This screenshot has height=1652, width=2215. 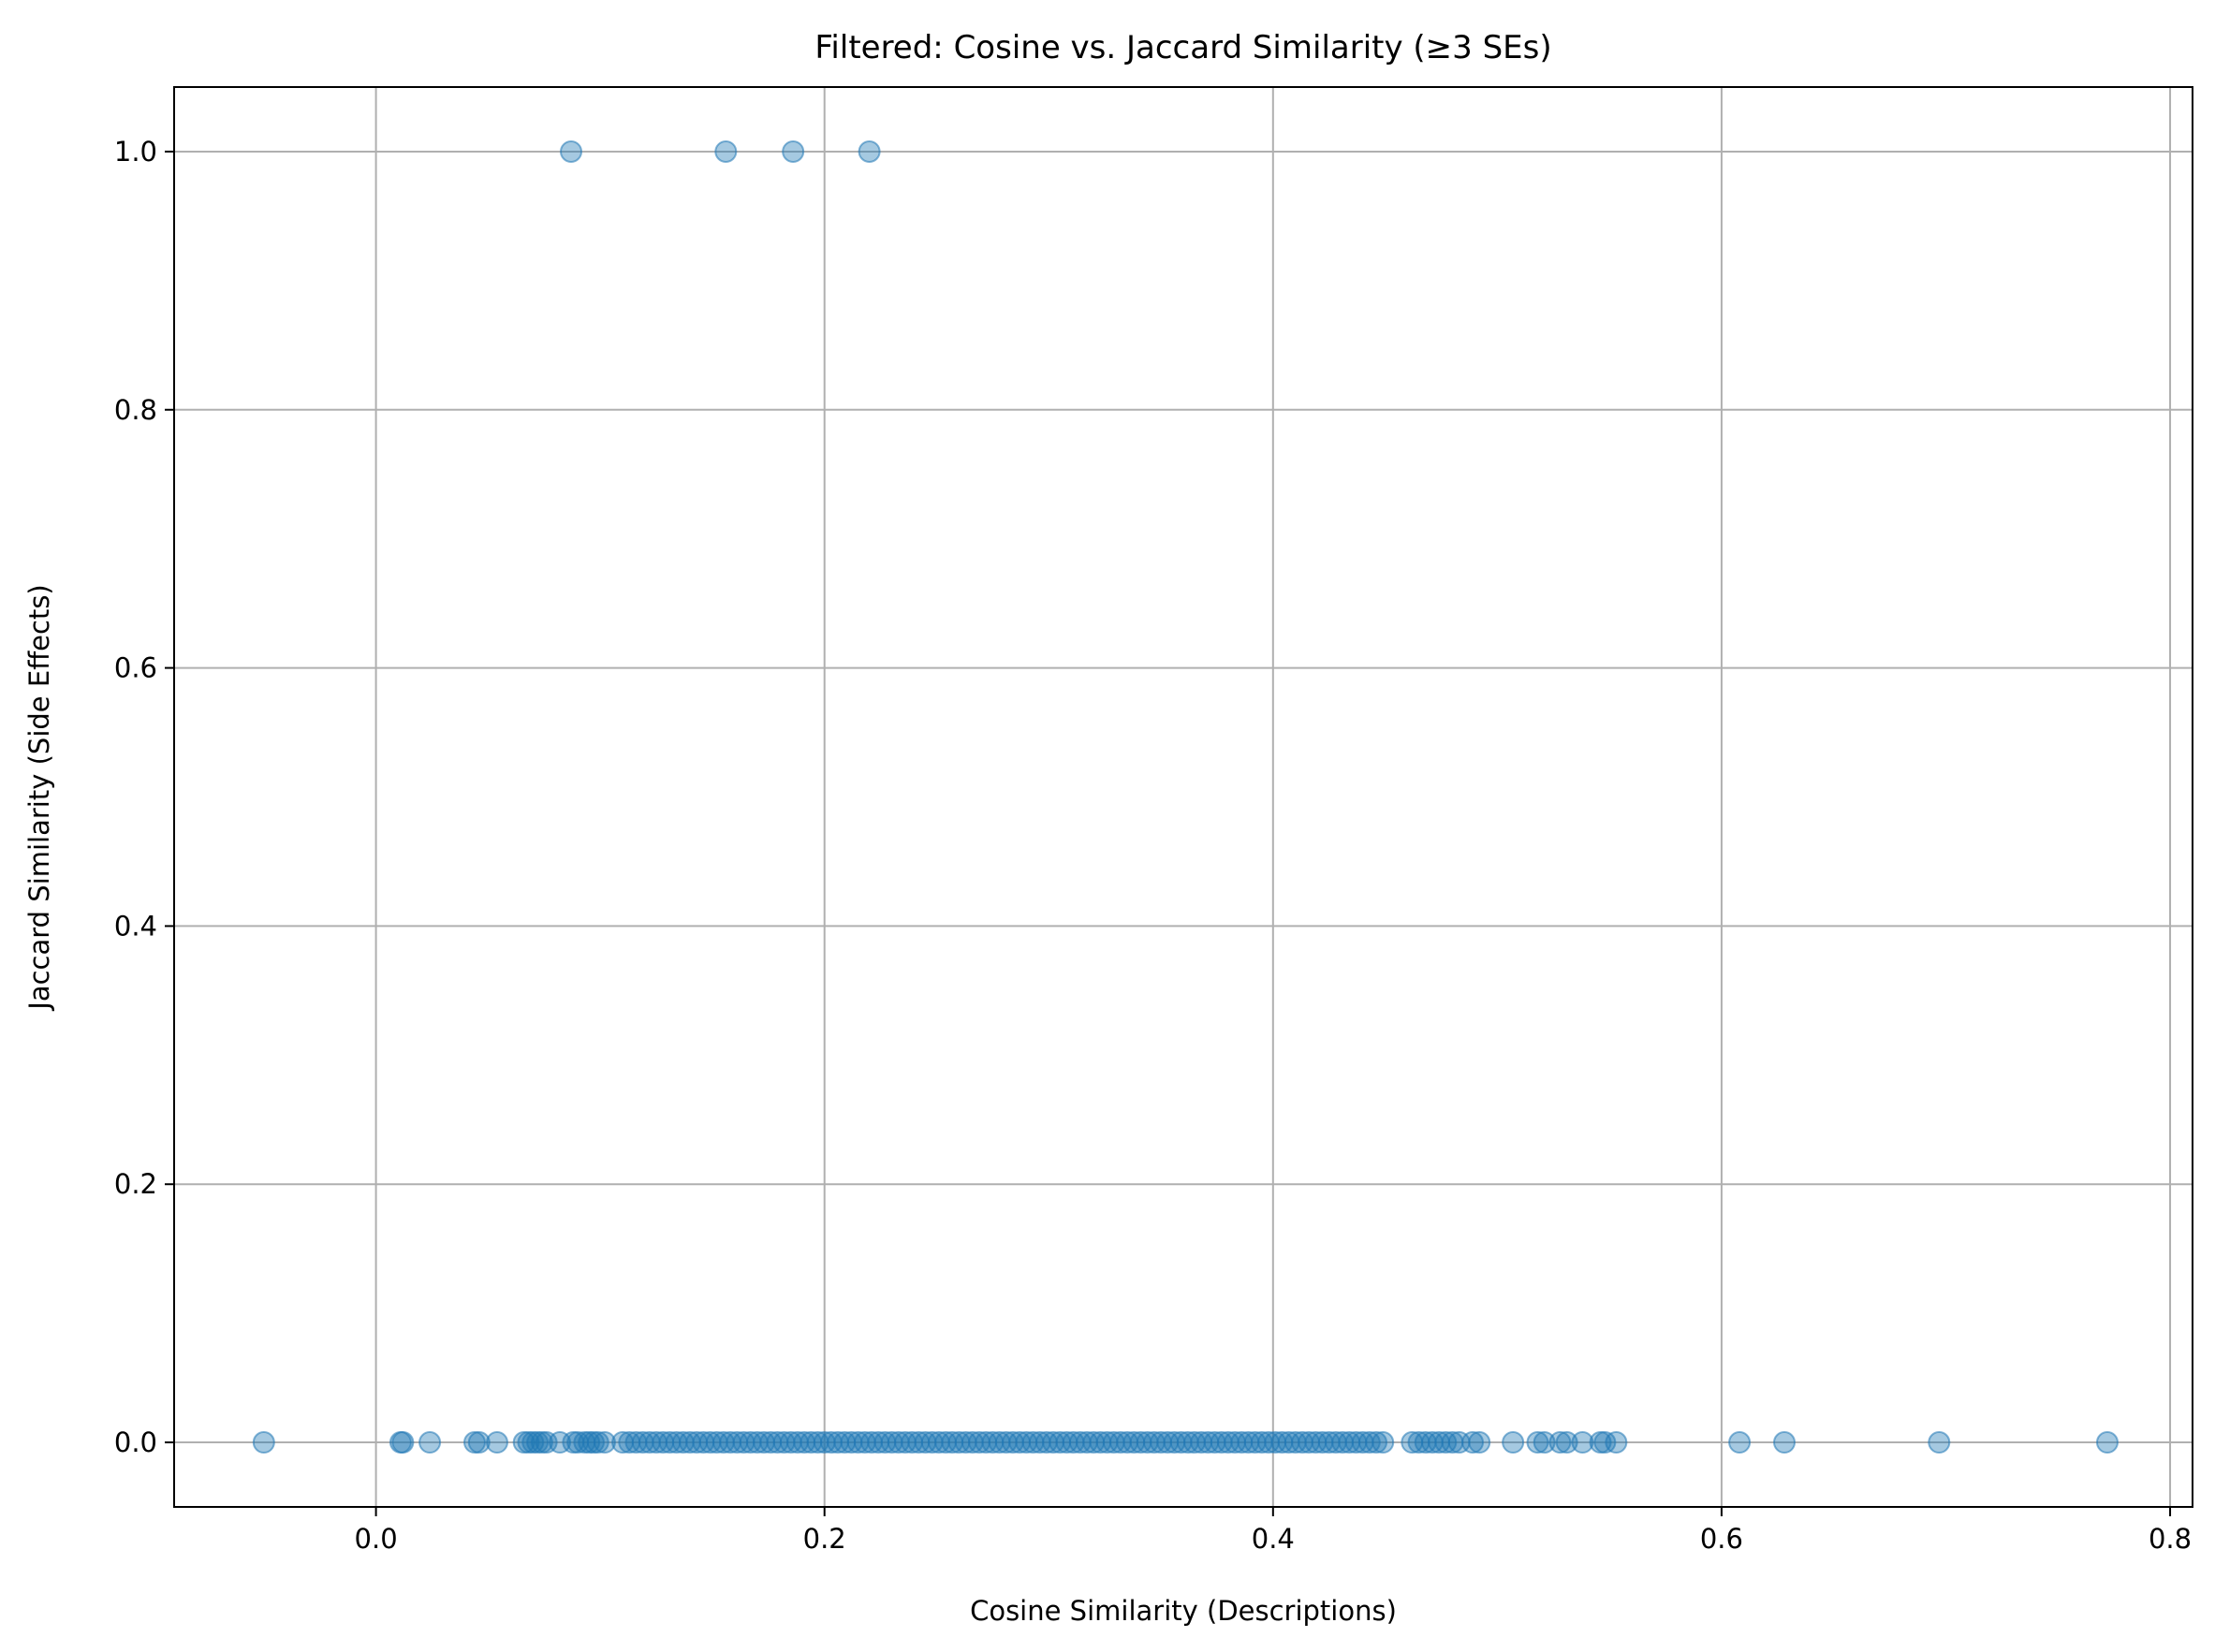 What do you see at coordinates (135, 926) in the screenshot?
I see `y-tick-label: 0.4` at bounding box center [135, 926].